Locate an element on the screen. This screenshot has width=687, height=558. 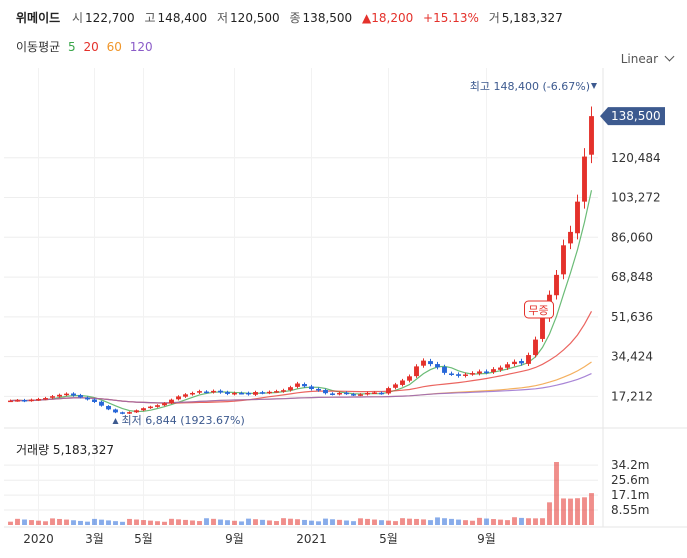
volume-label: 거 is located at coordinates (494, 18).